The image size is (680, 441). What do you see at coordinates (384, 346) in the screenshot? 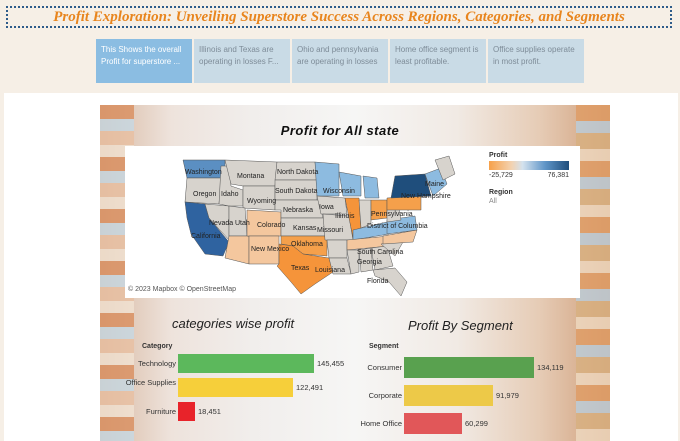
I see `segment-axis-header: Segment` at bounding box center [384, 346].